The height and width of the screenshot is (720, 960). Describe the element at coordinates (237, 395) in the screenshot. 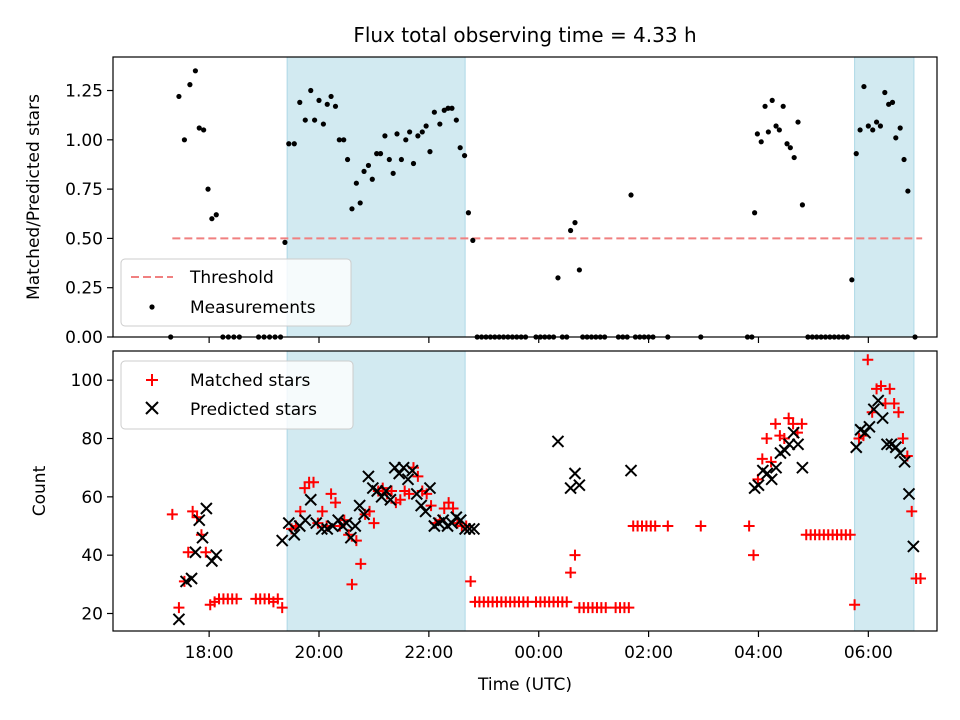

I see `bottom-legend-box` at that location.